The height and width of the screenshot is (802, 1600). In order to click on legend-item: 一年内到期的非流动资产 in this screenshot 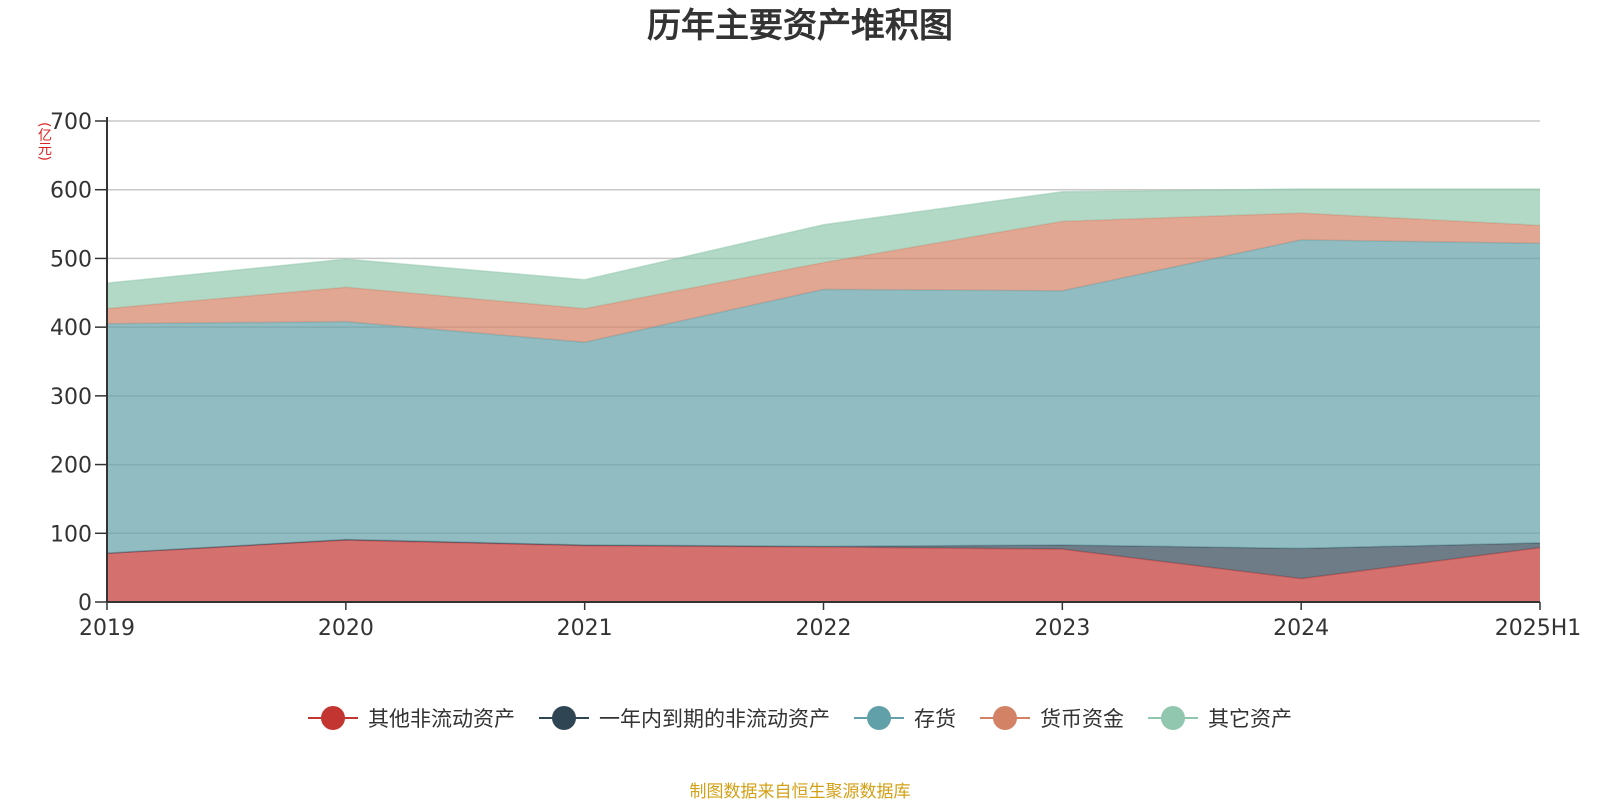, I will do `click(684, 718)`.